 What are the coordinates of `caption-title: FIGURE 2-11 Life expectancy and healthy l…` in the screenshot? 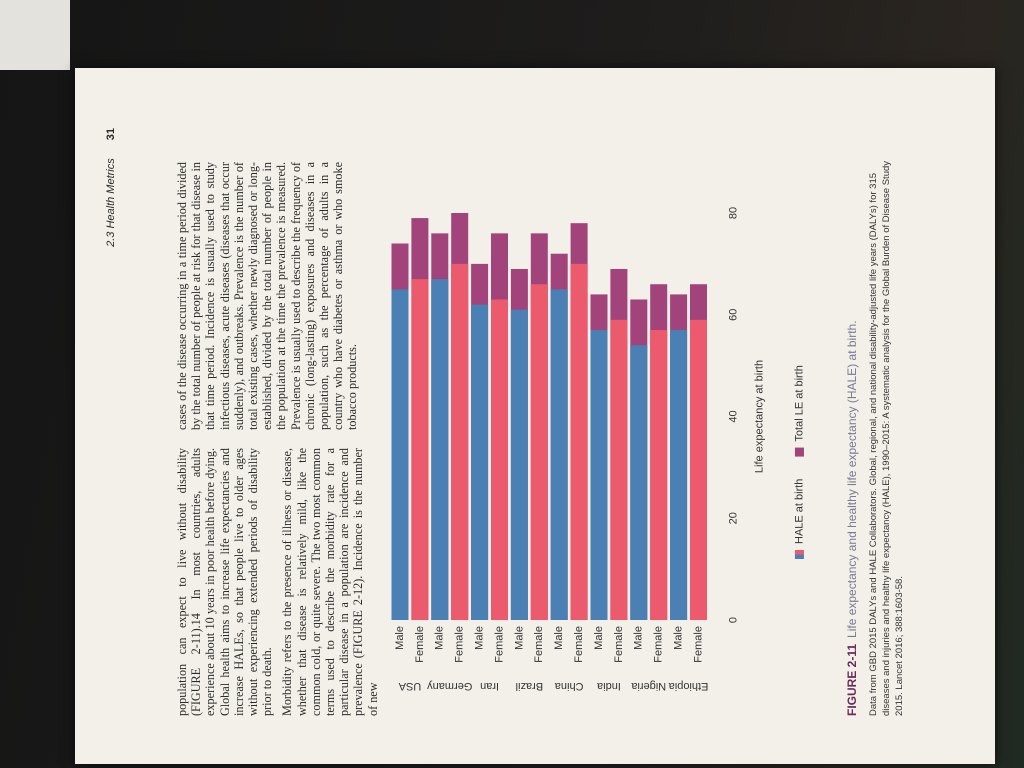 It's located at (852, 436).